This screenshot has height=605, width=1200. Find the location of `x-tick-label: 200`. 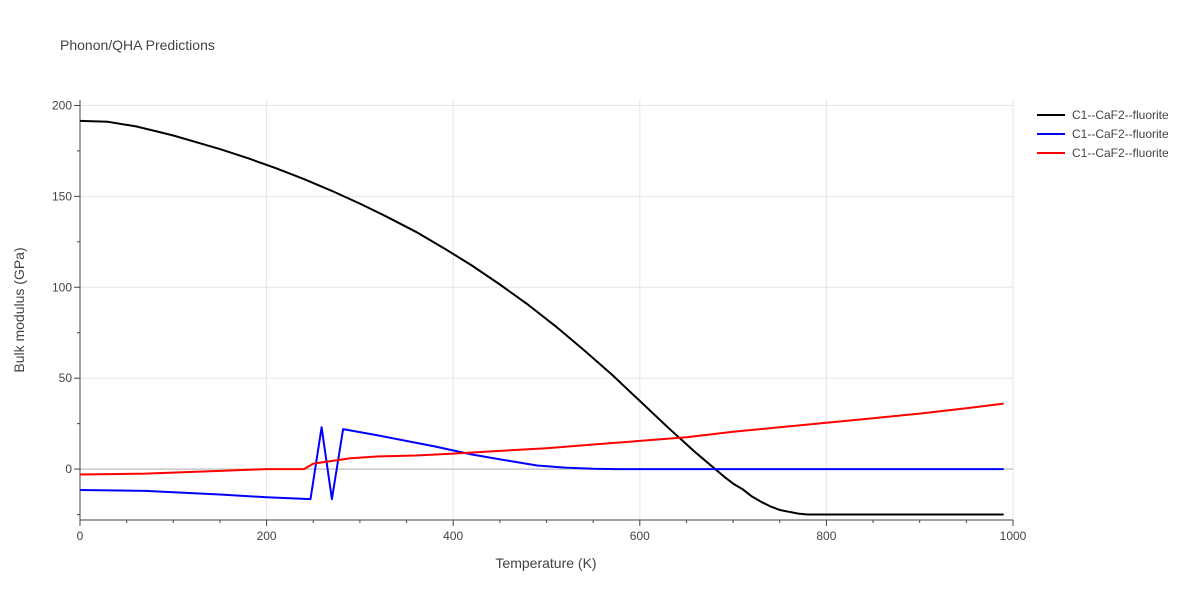

x-tick-label: 200 is located at coordinates (267, 536).